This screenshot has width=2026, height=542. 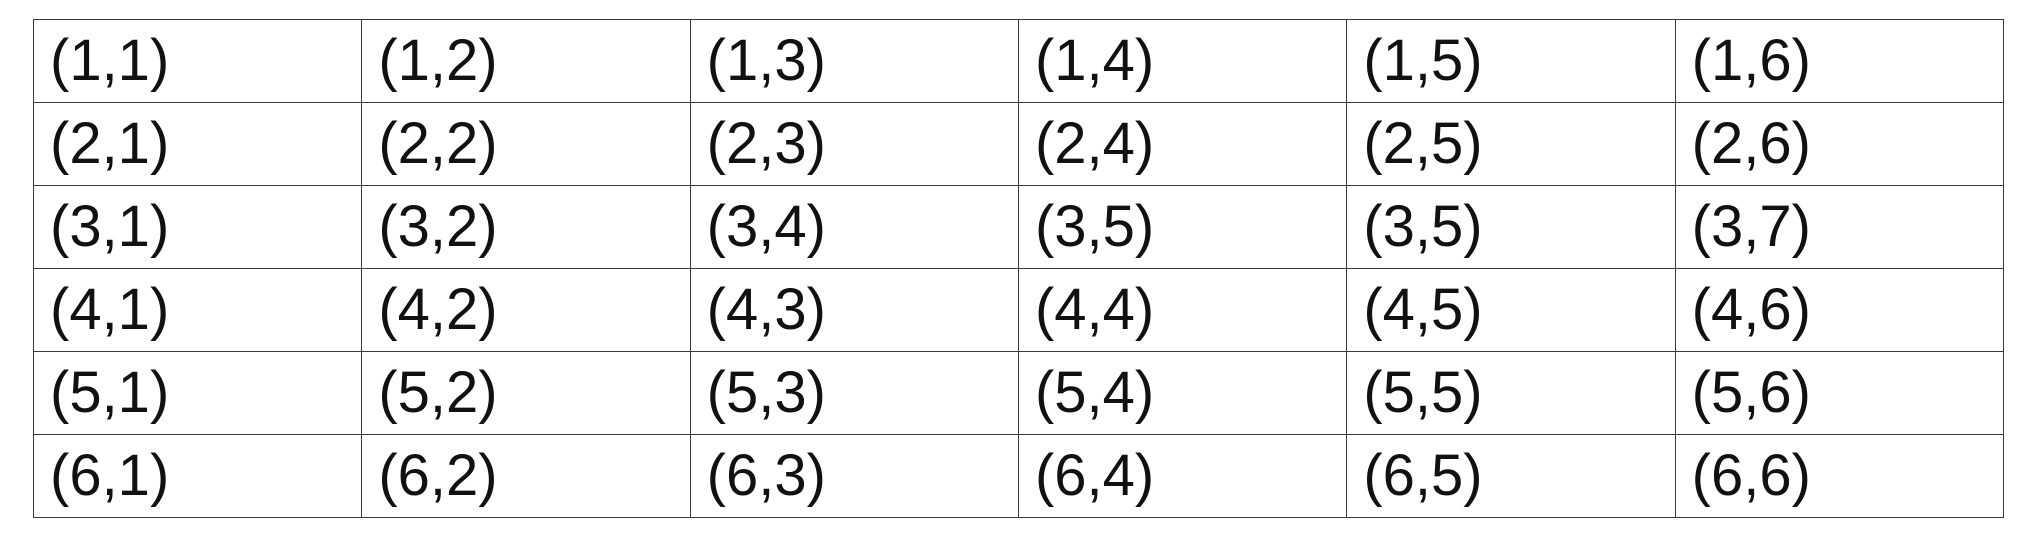 What do you see at coordinates (1839, 310) in the screenshot?
I see `table-cell: (4,6)` at bounding box center [1839, 310].